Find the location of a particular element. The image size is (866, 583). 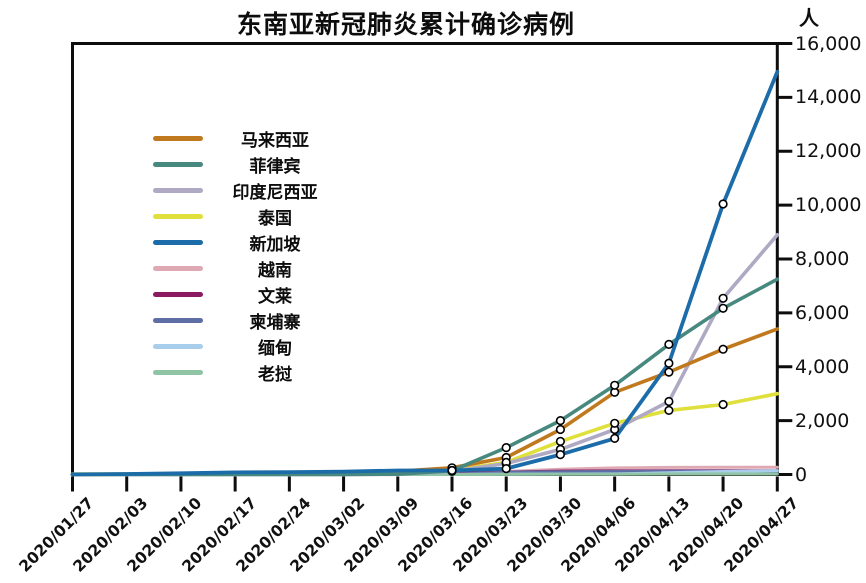

legend-item-越南: 越南 is located at coordinates (246, 268).